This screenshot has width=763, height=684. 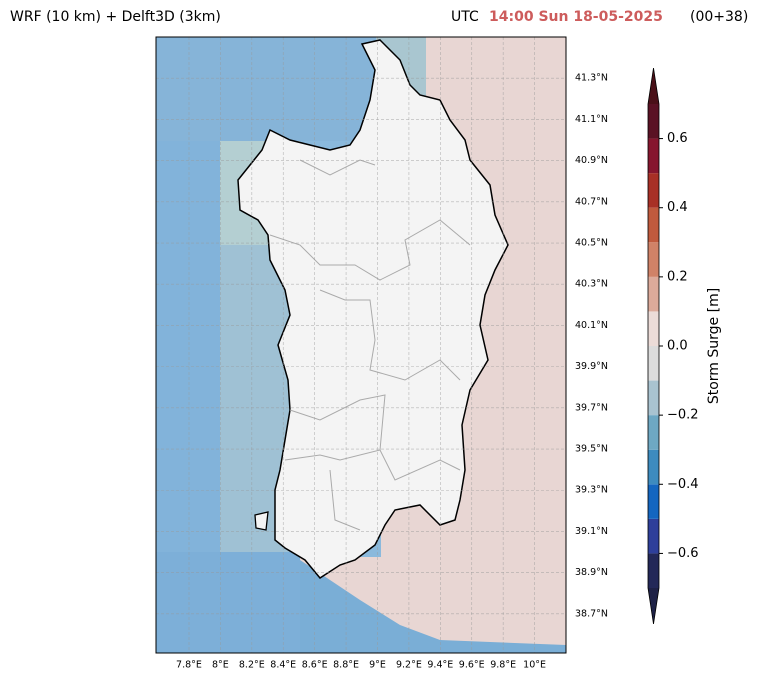 What do you see at coordinates (683, 484) in the screenshot?
I see `colorbar-tick-label: −0.4` at bounding box center [683, 484].